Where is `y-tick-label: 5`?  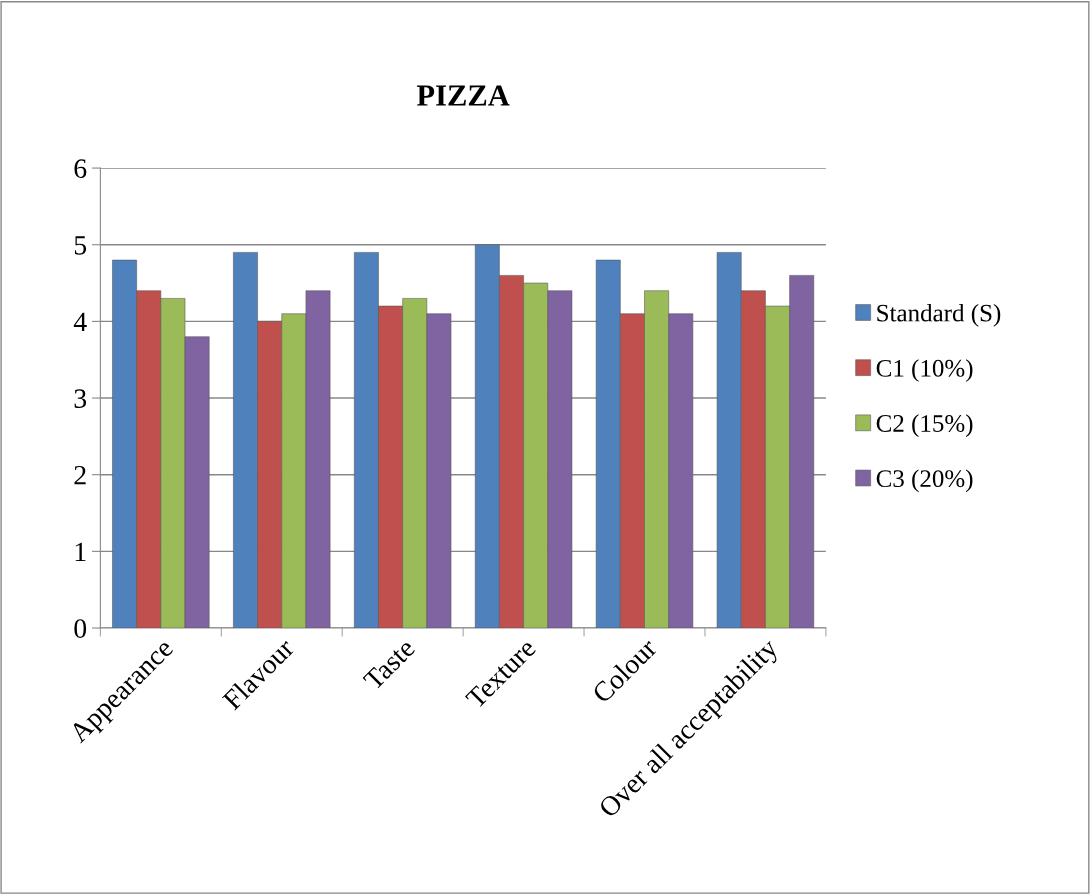 y-tick-label: 5 is located at coordinates (80, 245).